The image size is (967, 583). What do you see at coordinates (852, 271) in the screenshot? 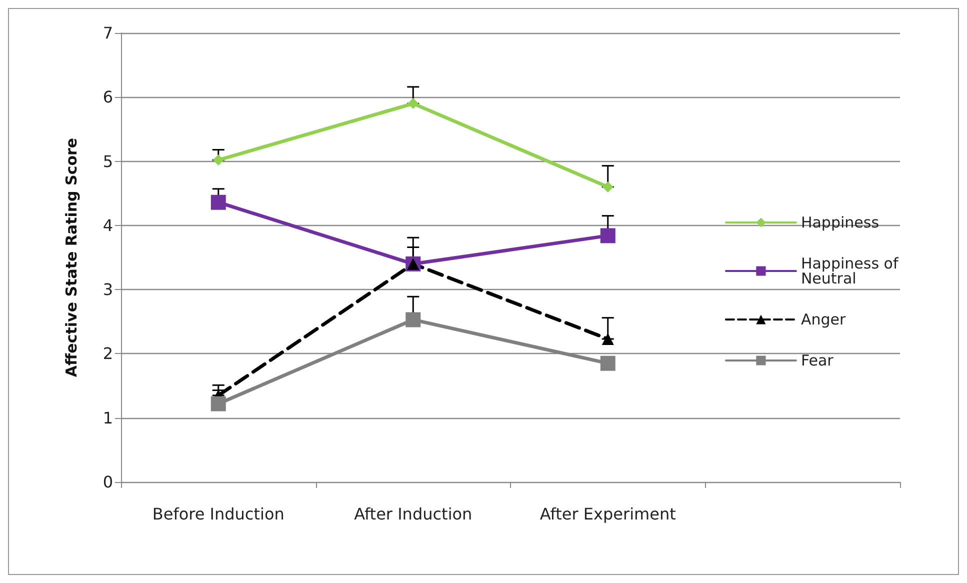
I see `legend-label: Happiness of Neutral` at bounding box center [852, 271].